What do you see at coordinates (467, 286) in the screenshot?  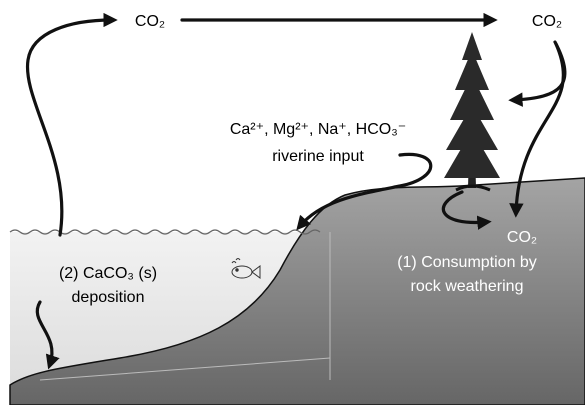 I see `consumption-label: rock weathering` at bounding box center [467, 286].